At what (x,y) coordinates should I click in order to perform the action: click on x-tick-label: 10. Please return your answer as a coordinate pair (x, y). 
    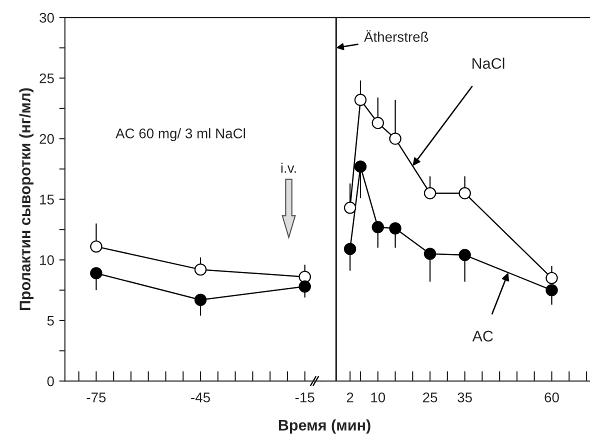
    Looking at the image, I should click on (378, 397).